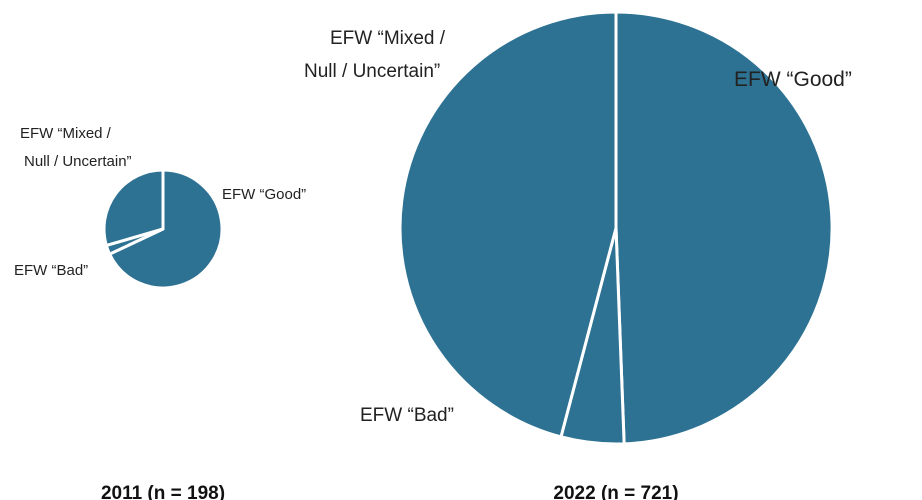 The height and width of the screenshot is (500, 922). I want to click on caption-2011: 2011 (n = 198), so click(163, 491).